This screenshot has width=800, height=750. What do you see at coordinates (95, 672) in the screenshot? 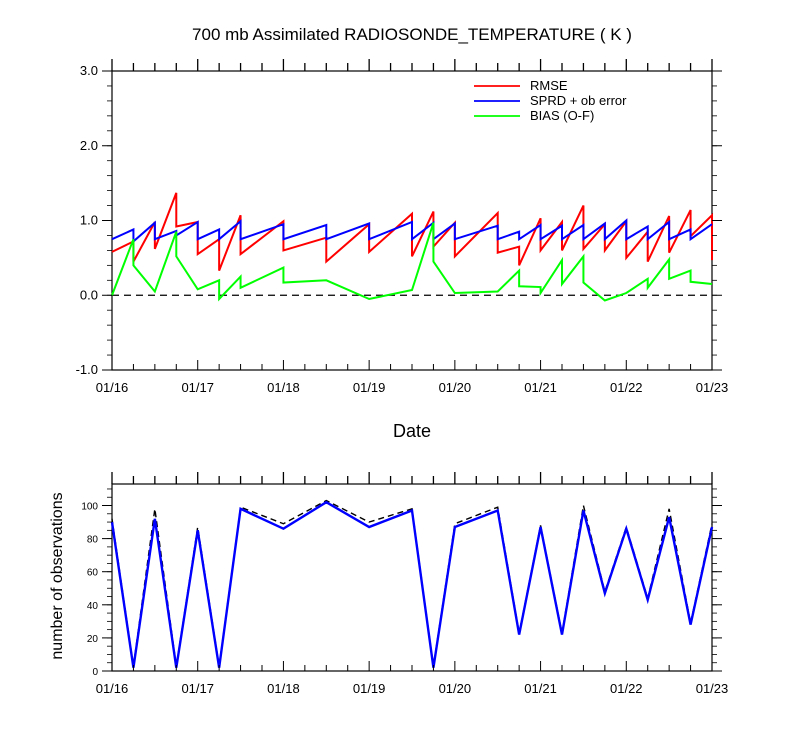
I see `y-tick-label: 0` at bounding box center [95, 672].